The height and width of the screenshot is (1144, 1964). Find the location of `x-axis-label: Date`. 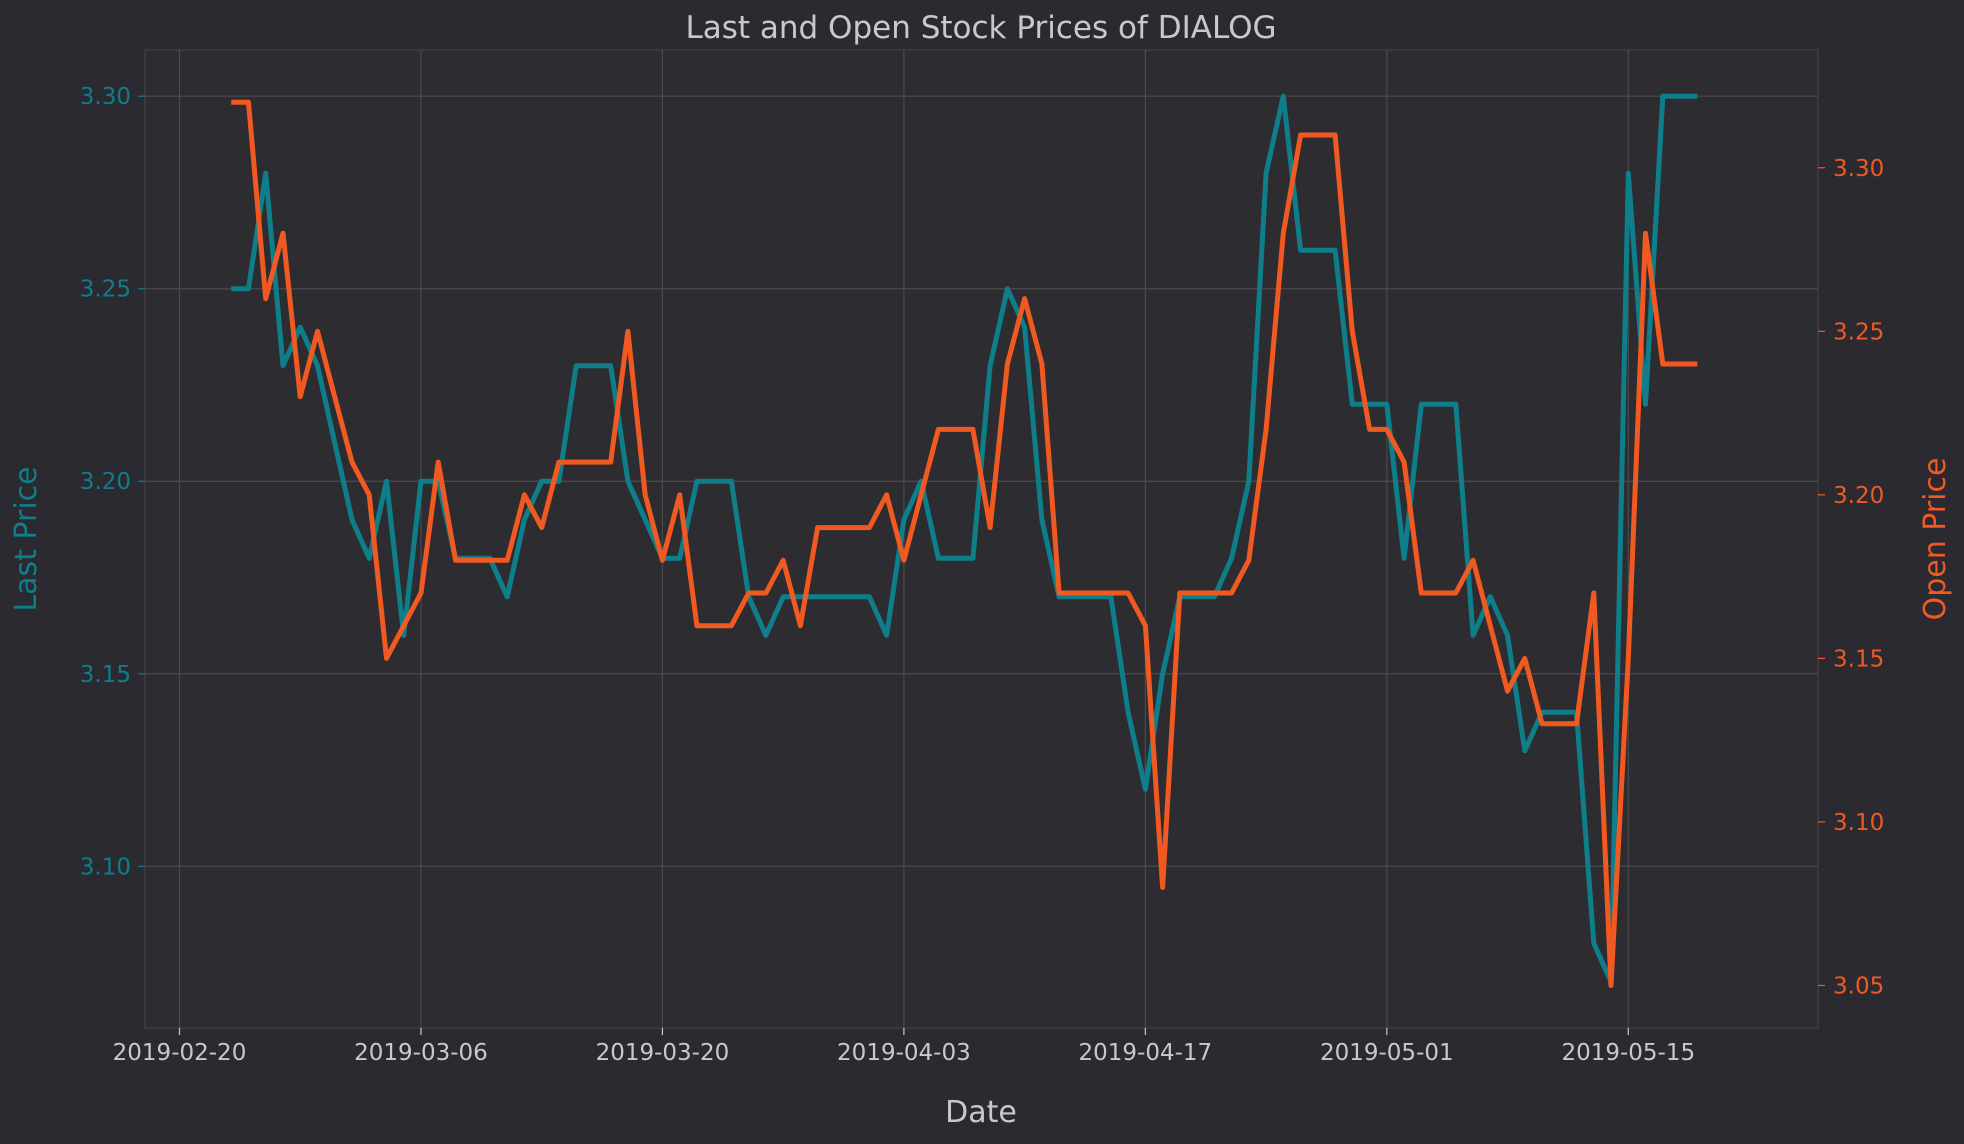

x-axis-label: Date is located at coordinates (981, 1112).